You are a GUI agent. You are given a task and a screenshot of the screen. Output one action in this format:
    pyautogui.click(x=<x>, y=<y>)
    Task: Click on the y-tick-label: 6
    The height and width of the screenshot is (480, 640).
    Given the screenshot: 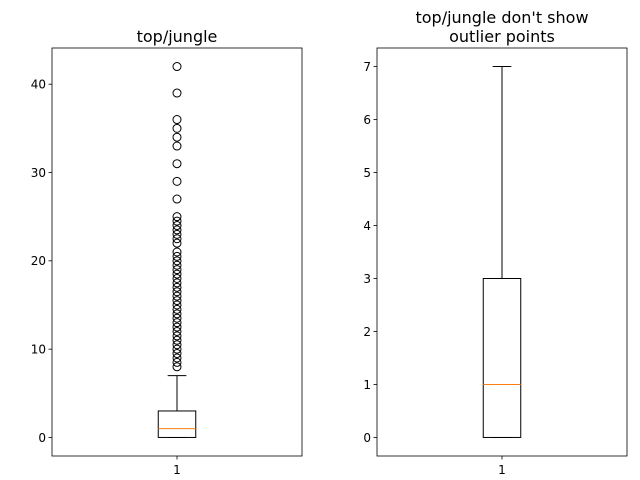 What is the action you would take?
    pyautogui.click(x=367, y=120)
    